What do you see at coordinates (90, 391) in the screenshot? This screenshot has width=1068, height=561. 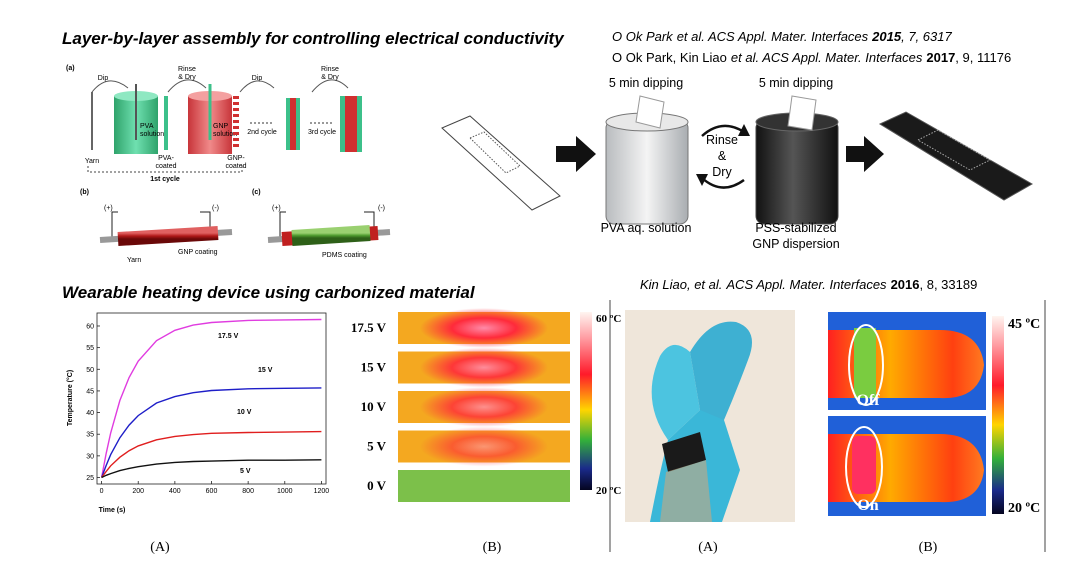 I see `y-tick-label: 45` at bounding box center [90, 391].